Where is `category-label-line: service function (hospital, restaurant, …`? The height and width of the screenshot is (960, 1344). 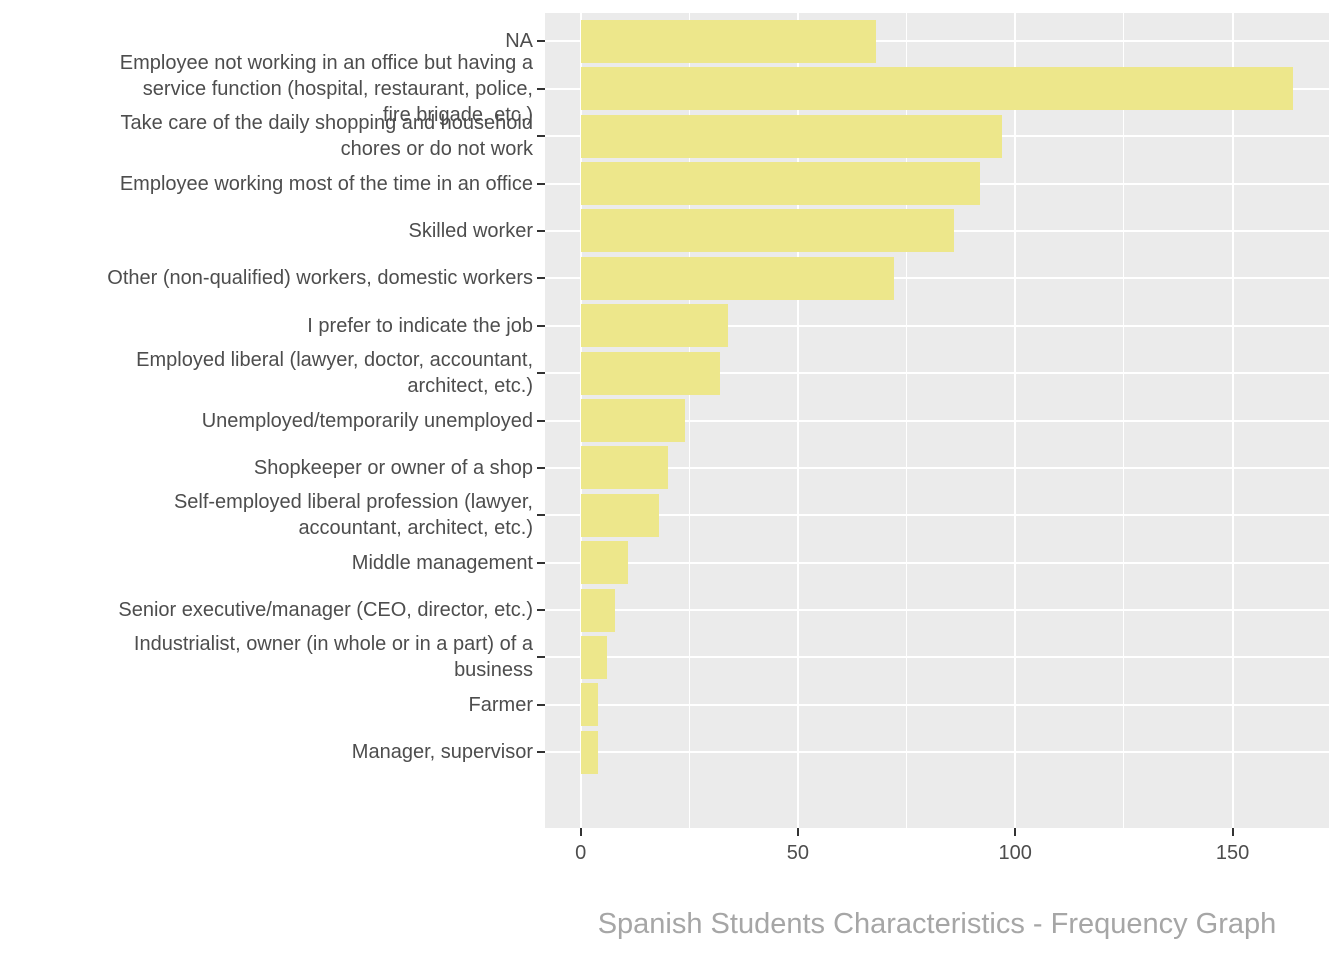
category-label-line: service function (hospital, restaurant, … is located at coordinates (337, 88).